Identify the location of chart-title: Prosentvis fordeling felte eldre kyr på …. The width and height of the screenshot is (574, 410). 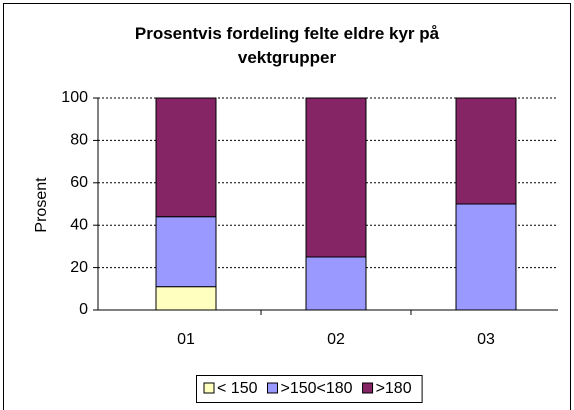
(287, 45).